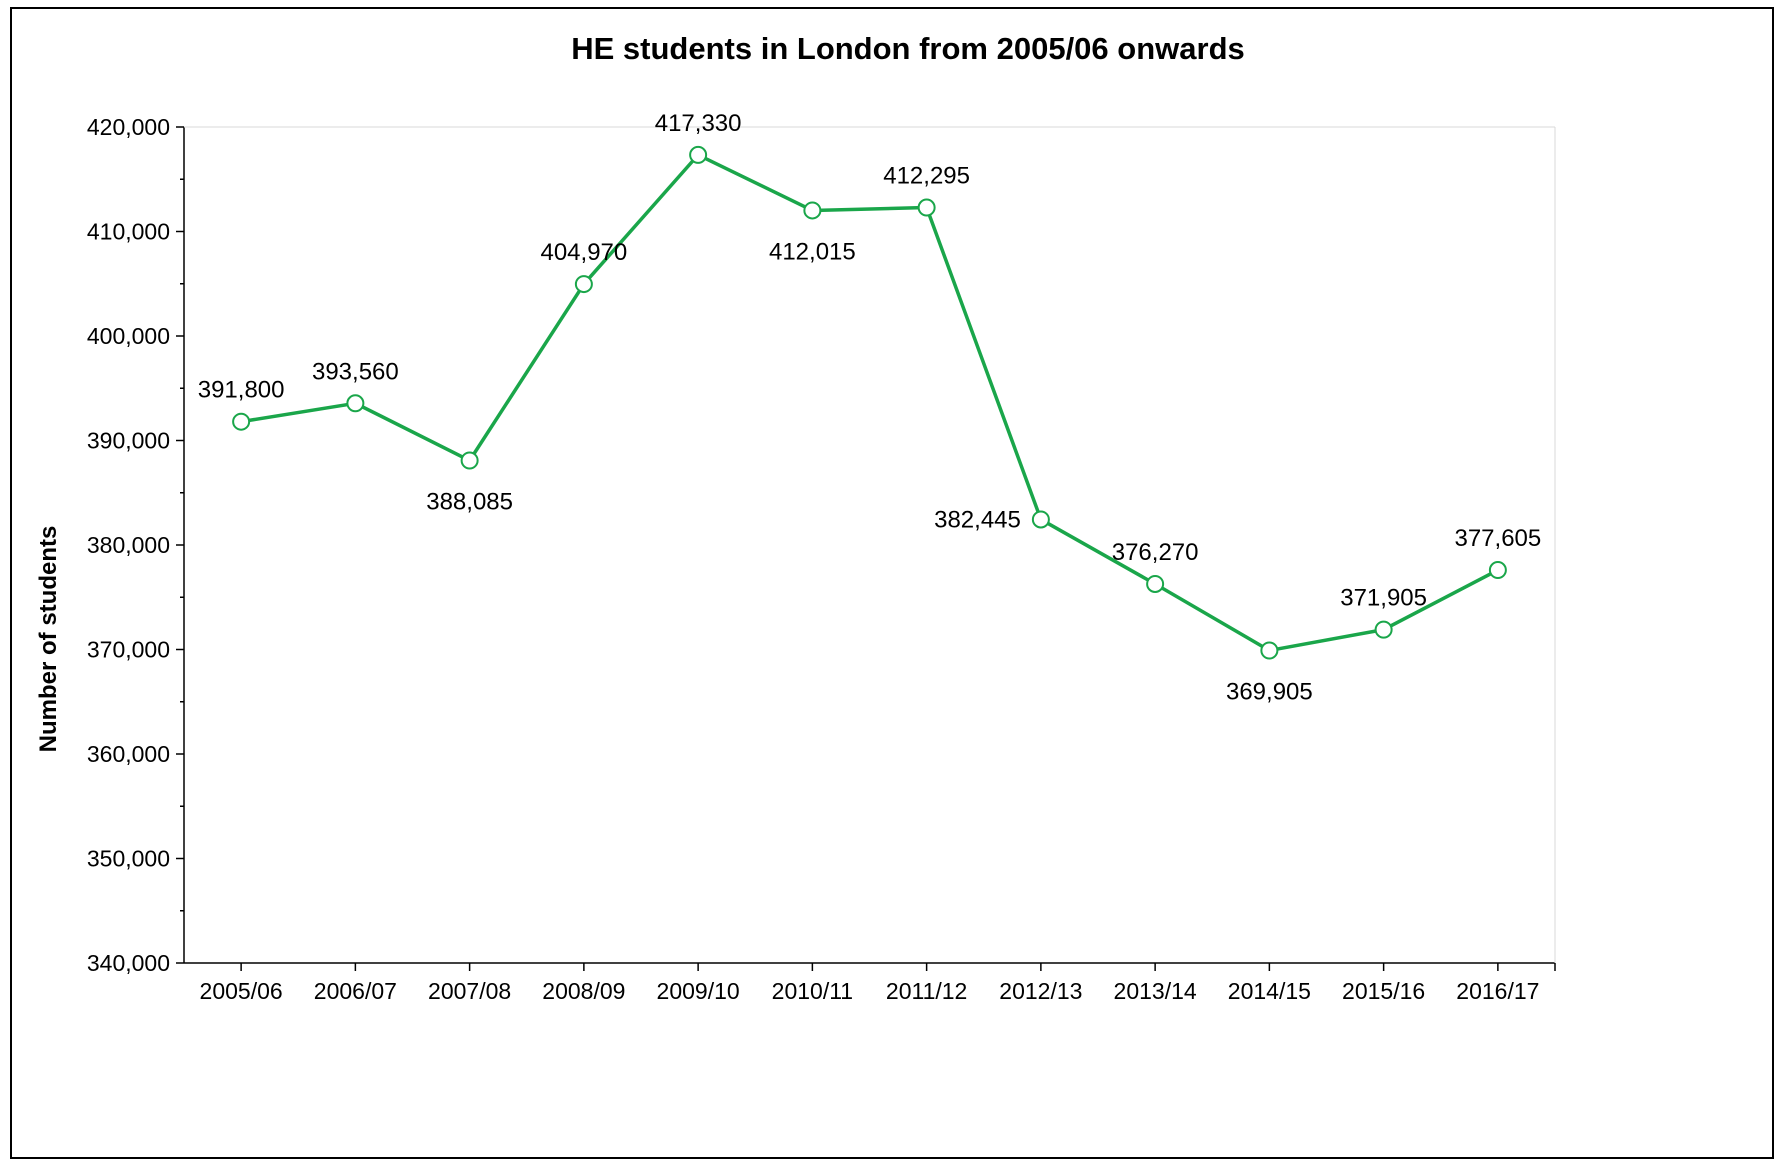 The image size is (1784, 1165). What do you see at coordinates (128, 441) in the screenshot?
I see `y-tick-label: 390,000` at bounding box center [128, 441].